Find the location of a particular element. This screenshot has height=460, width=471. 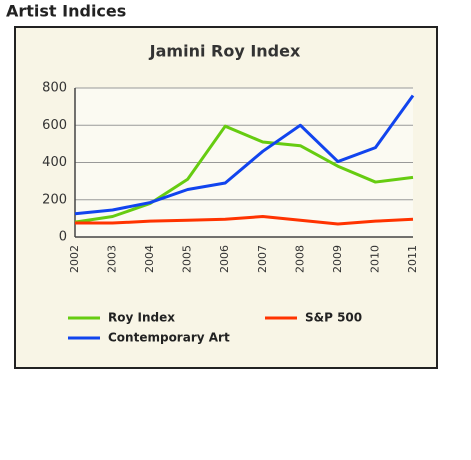

series-line is located at coordinates (244, 220).